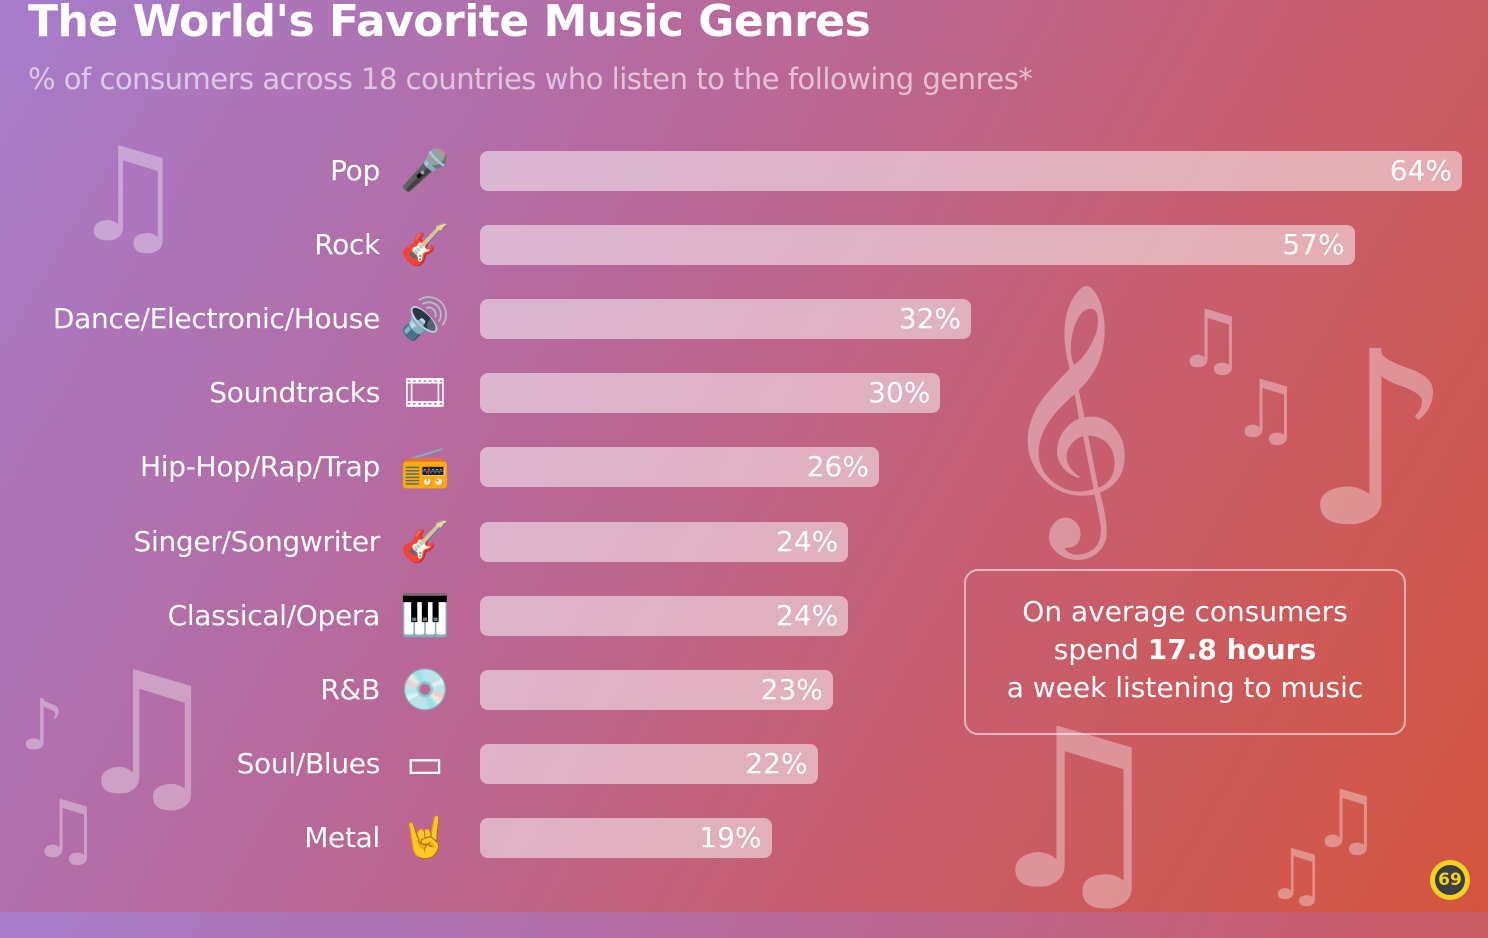 The width and height of the screenshot is (1488, 938). I want to click on value-label: 23%, so click(791, 689).